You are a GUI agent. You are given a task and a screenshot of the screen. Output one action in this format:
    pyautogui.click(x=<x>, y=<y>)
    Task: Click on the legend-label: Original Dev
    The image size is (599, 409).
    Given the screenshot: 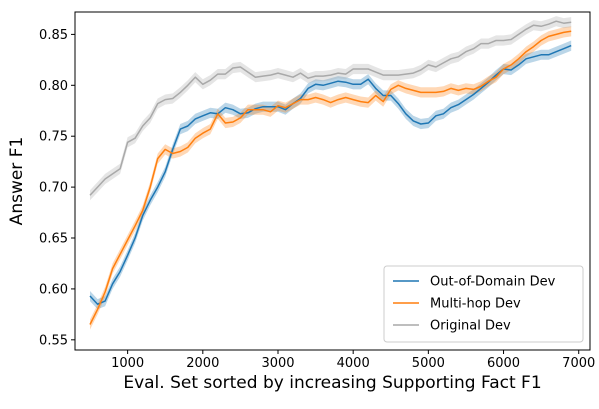 What is the action you would take?
    pyautogui.click(x=470, y=326)
    